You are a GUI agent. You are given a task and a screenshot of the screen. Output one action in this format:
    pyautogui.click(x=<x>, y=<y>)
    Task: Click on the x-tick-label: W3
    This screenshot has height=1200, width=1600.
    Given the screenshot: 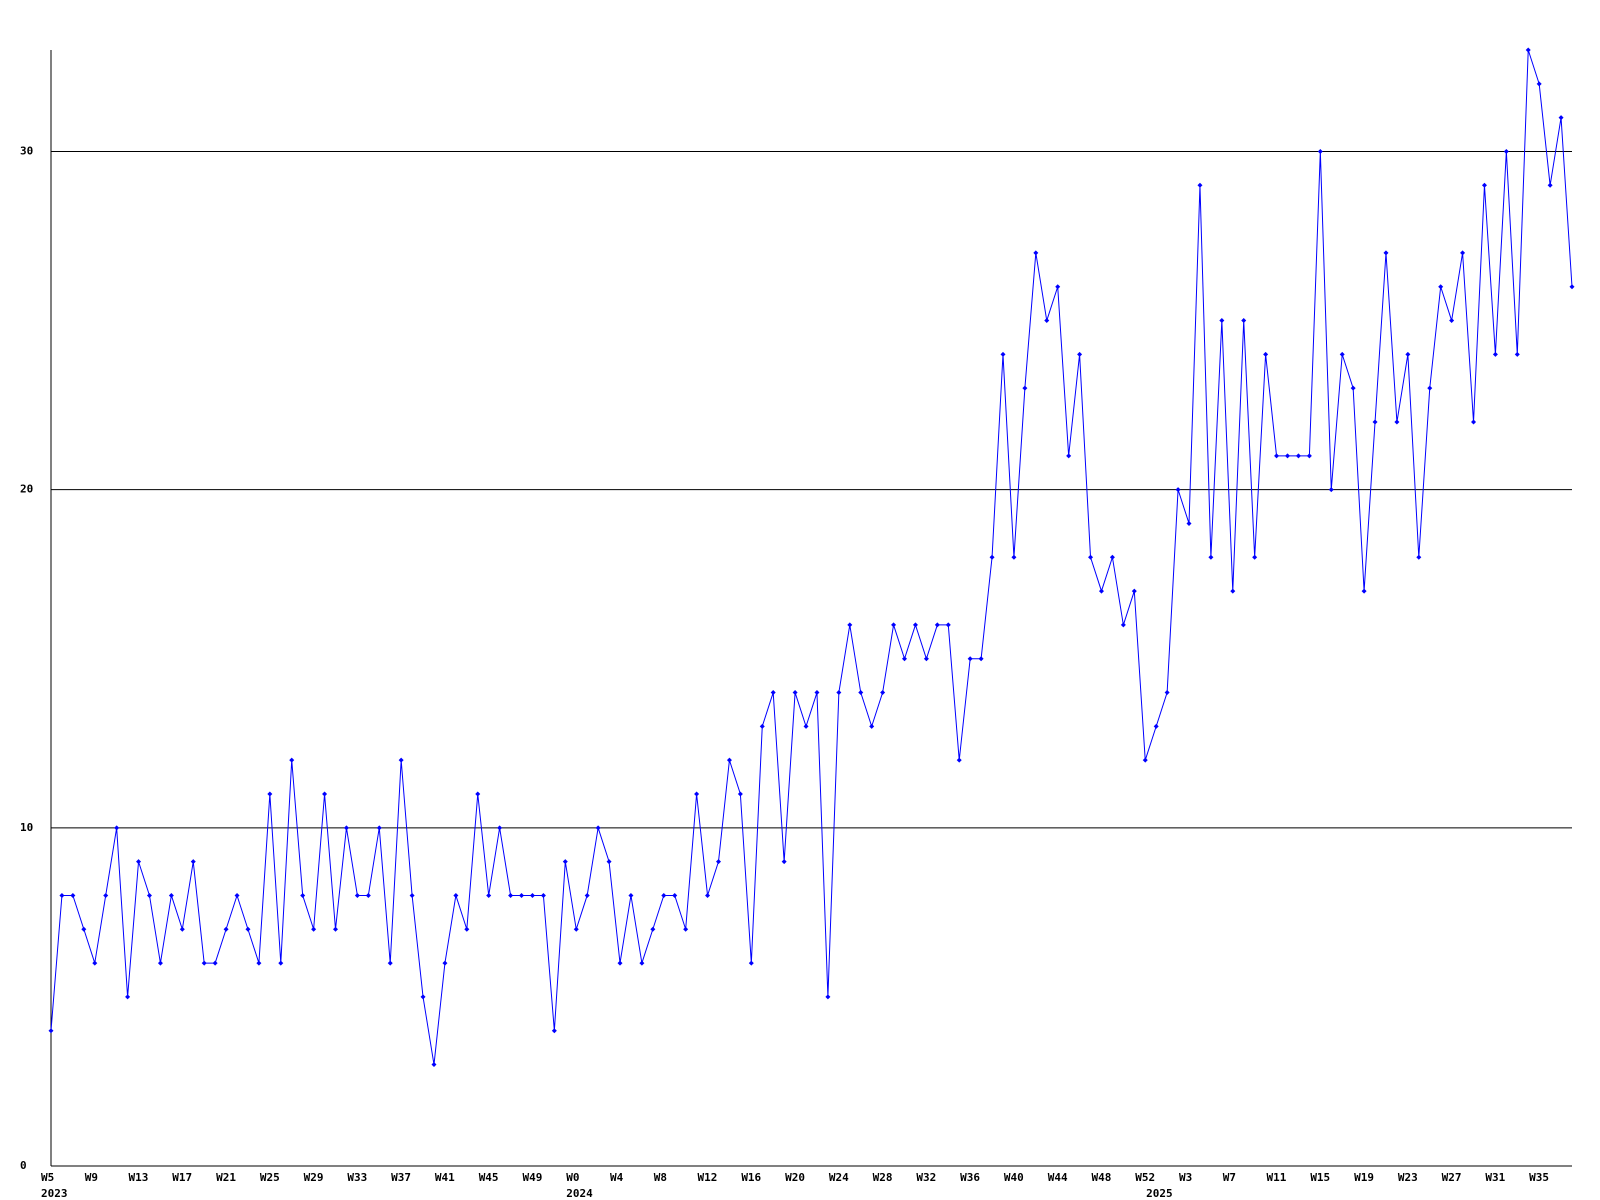 What is the action you would take?
    pyautogui.click(x=1185, y=1177)
    